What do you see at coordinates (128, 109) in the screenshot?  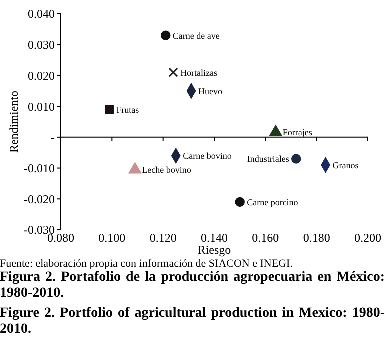 I see `series-label: Frutas` at bounding box center [128, 109].